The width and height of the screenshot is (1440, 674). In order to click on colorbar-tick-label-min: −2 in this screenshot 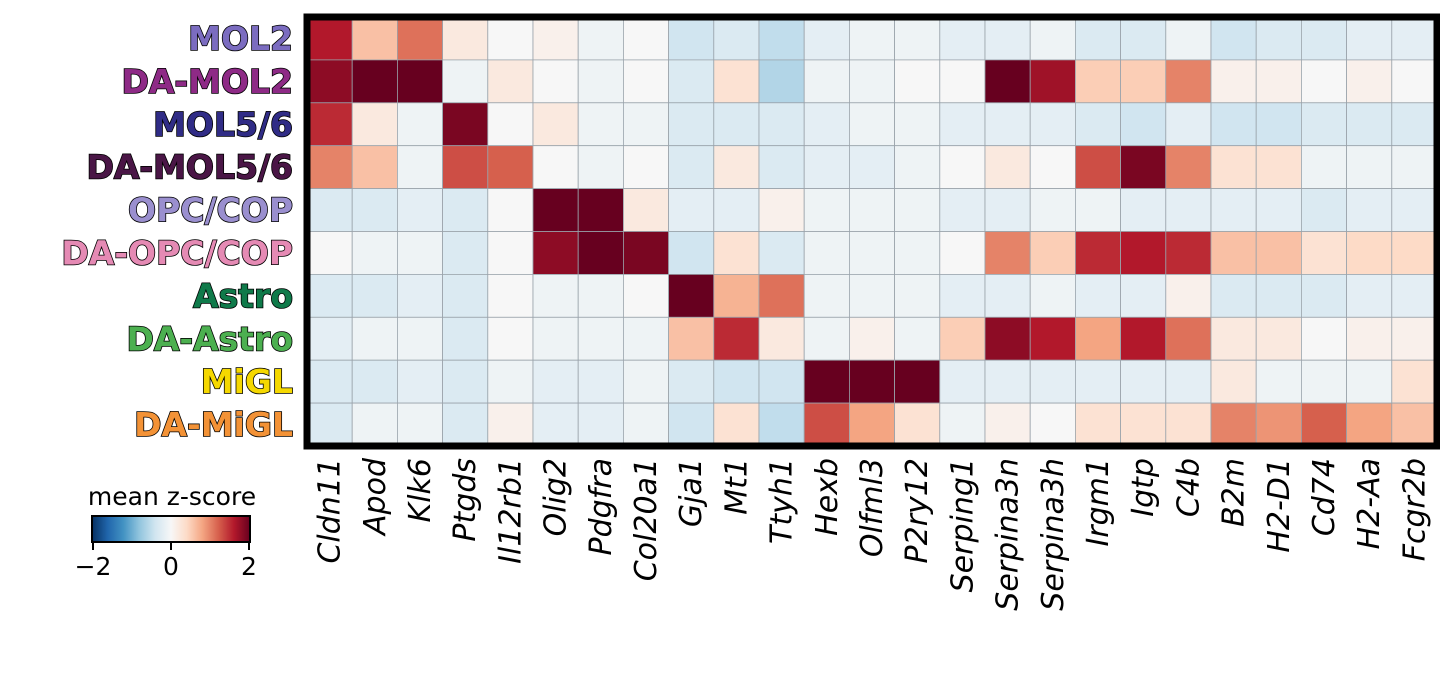, I will do `click(93, 566)`.